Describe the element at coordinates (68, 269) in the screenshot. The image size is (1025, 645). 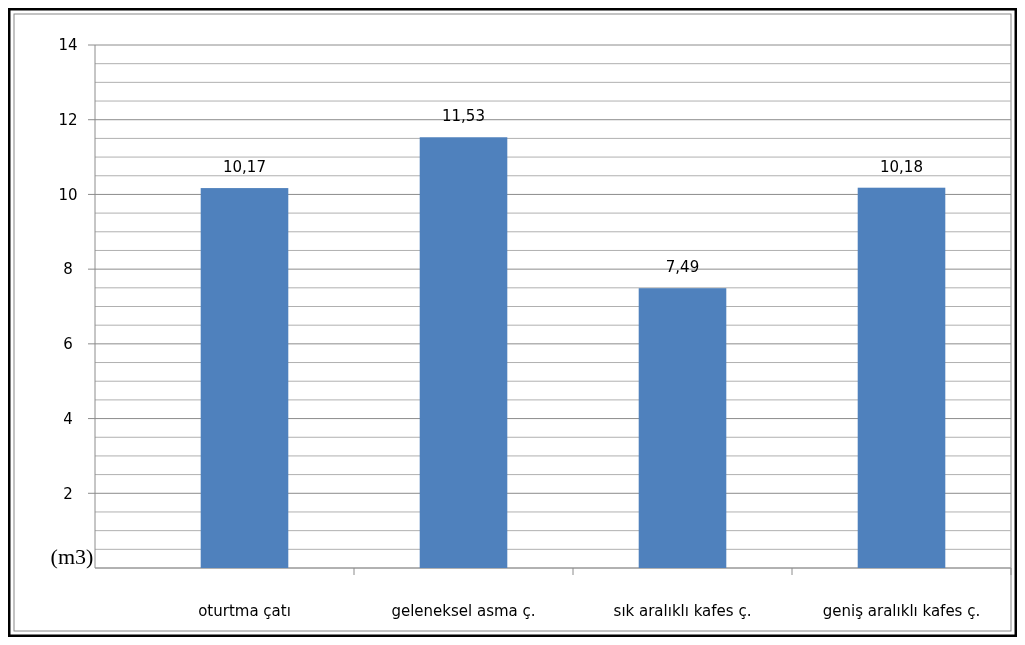
I see `y-tick-label: 8` at that location.